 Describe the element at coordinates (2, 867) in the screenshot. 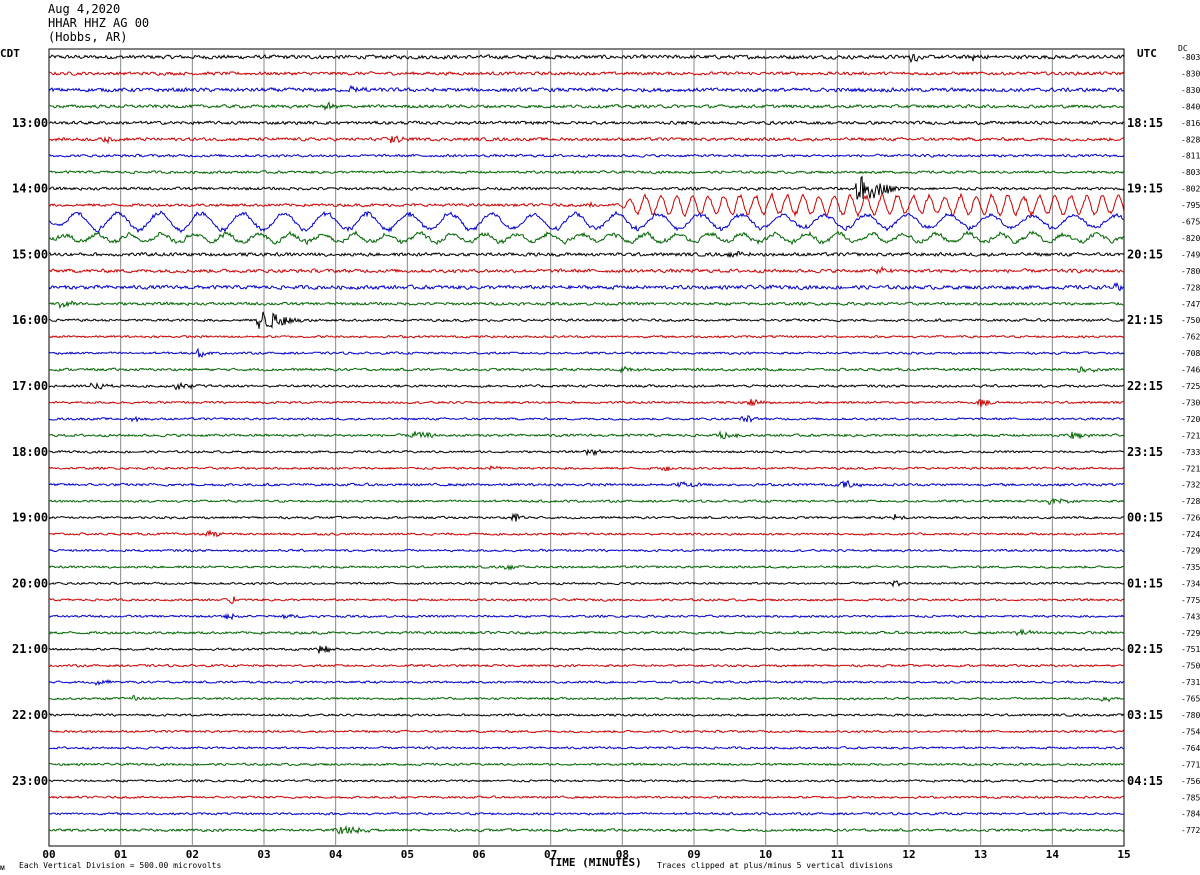

I see `footer-mark: ᴍ` at that location.